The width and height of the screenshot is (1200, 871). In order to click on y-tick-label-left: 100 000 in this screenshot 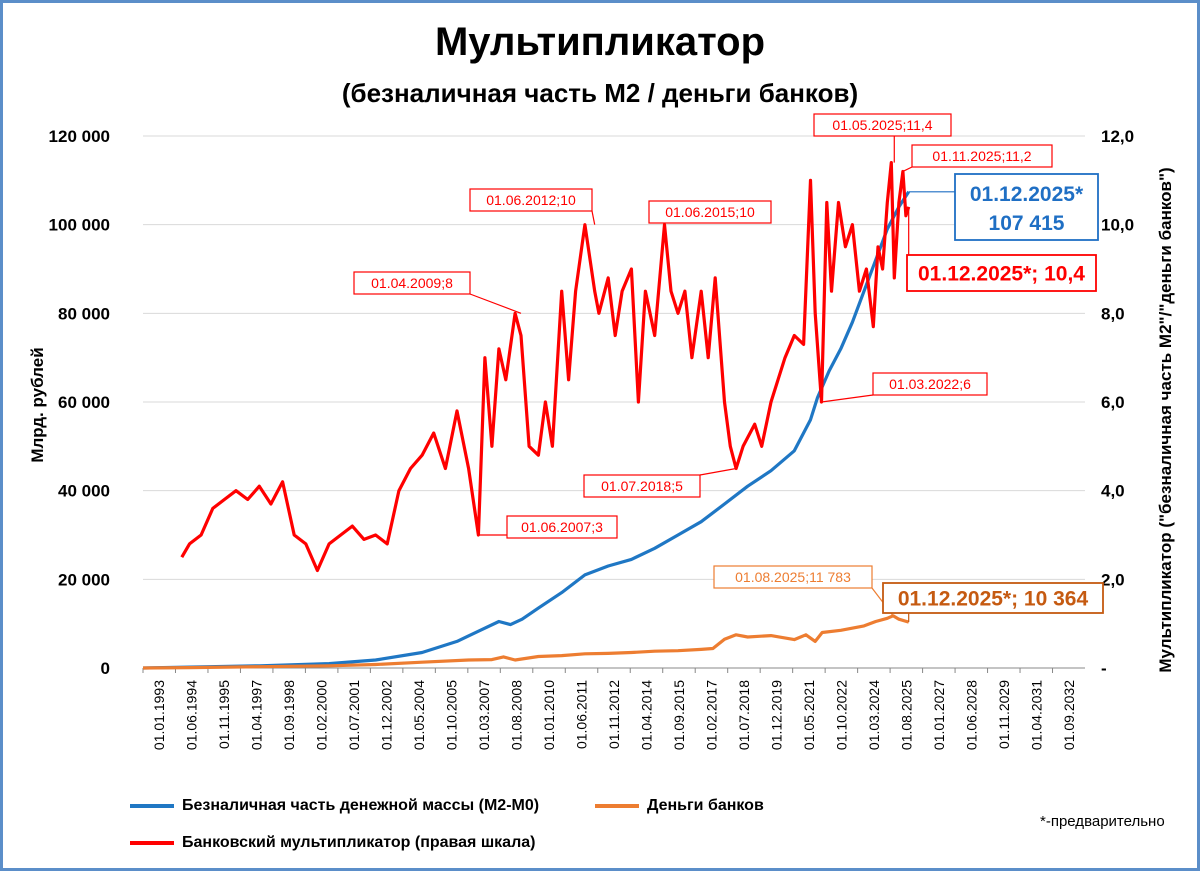, I will do `click(79, 225)`.